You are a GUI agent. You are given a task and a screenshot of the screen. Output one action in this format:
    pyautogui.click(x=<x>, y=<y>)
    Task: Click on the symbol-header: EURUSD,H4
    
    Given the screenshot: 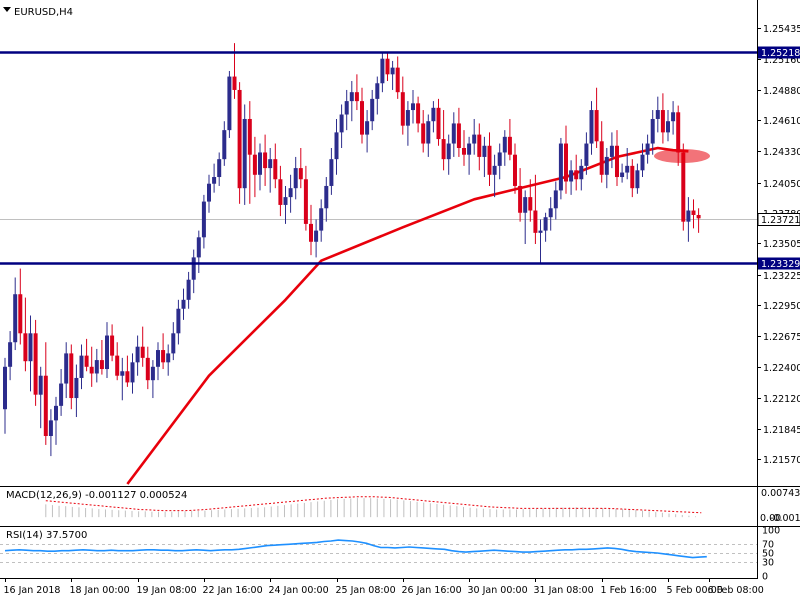 What is the action you would take?
    pyautogui.click(x=38, y=12)
    